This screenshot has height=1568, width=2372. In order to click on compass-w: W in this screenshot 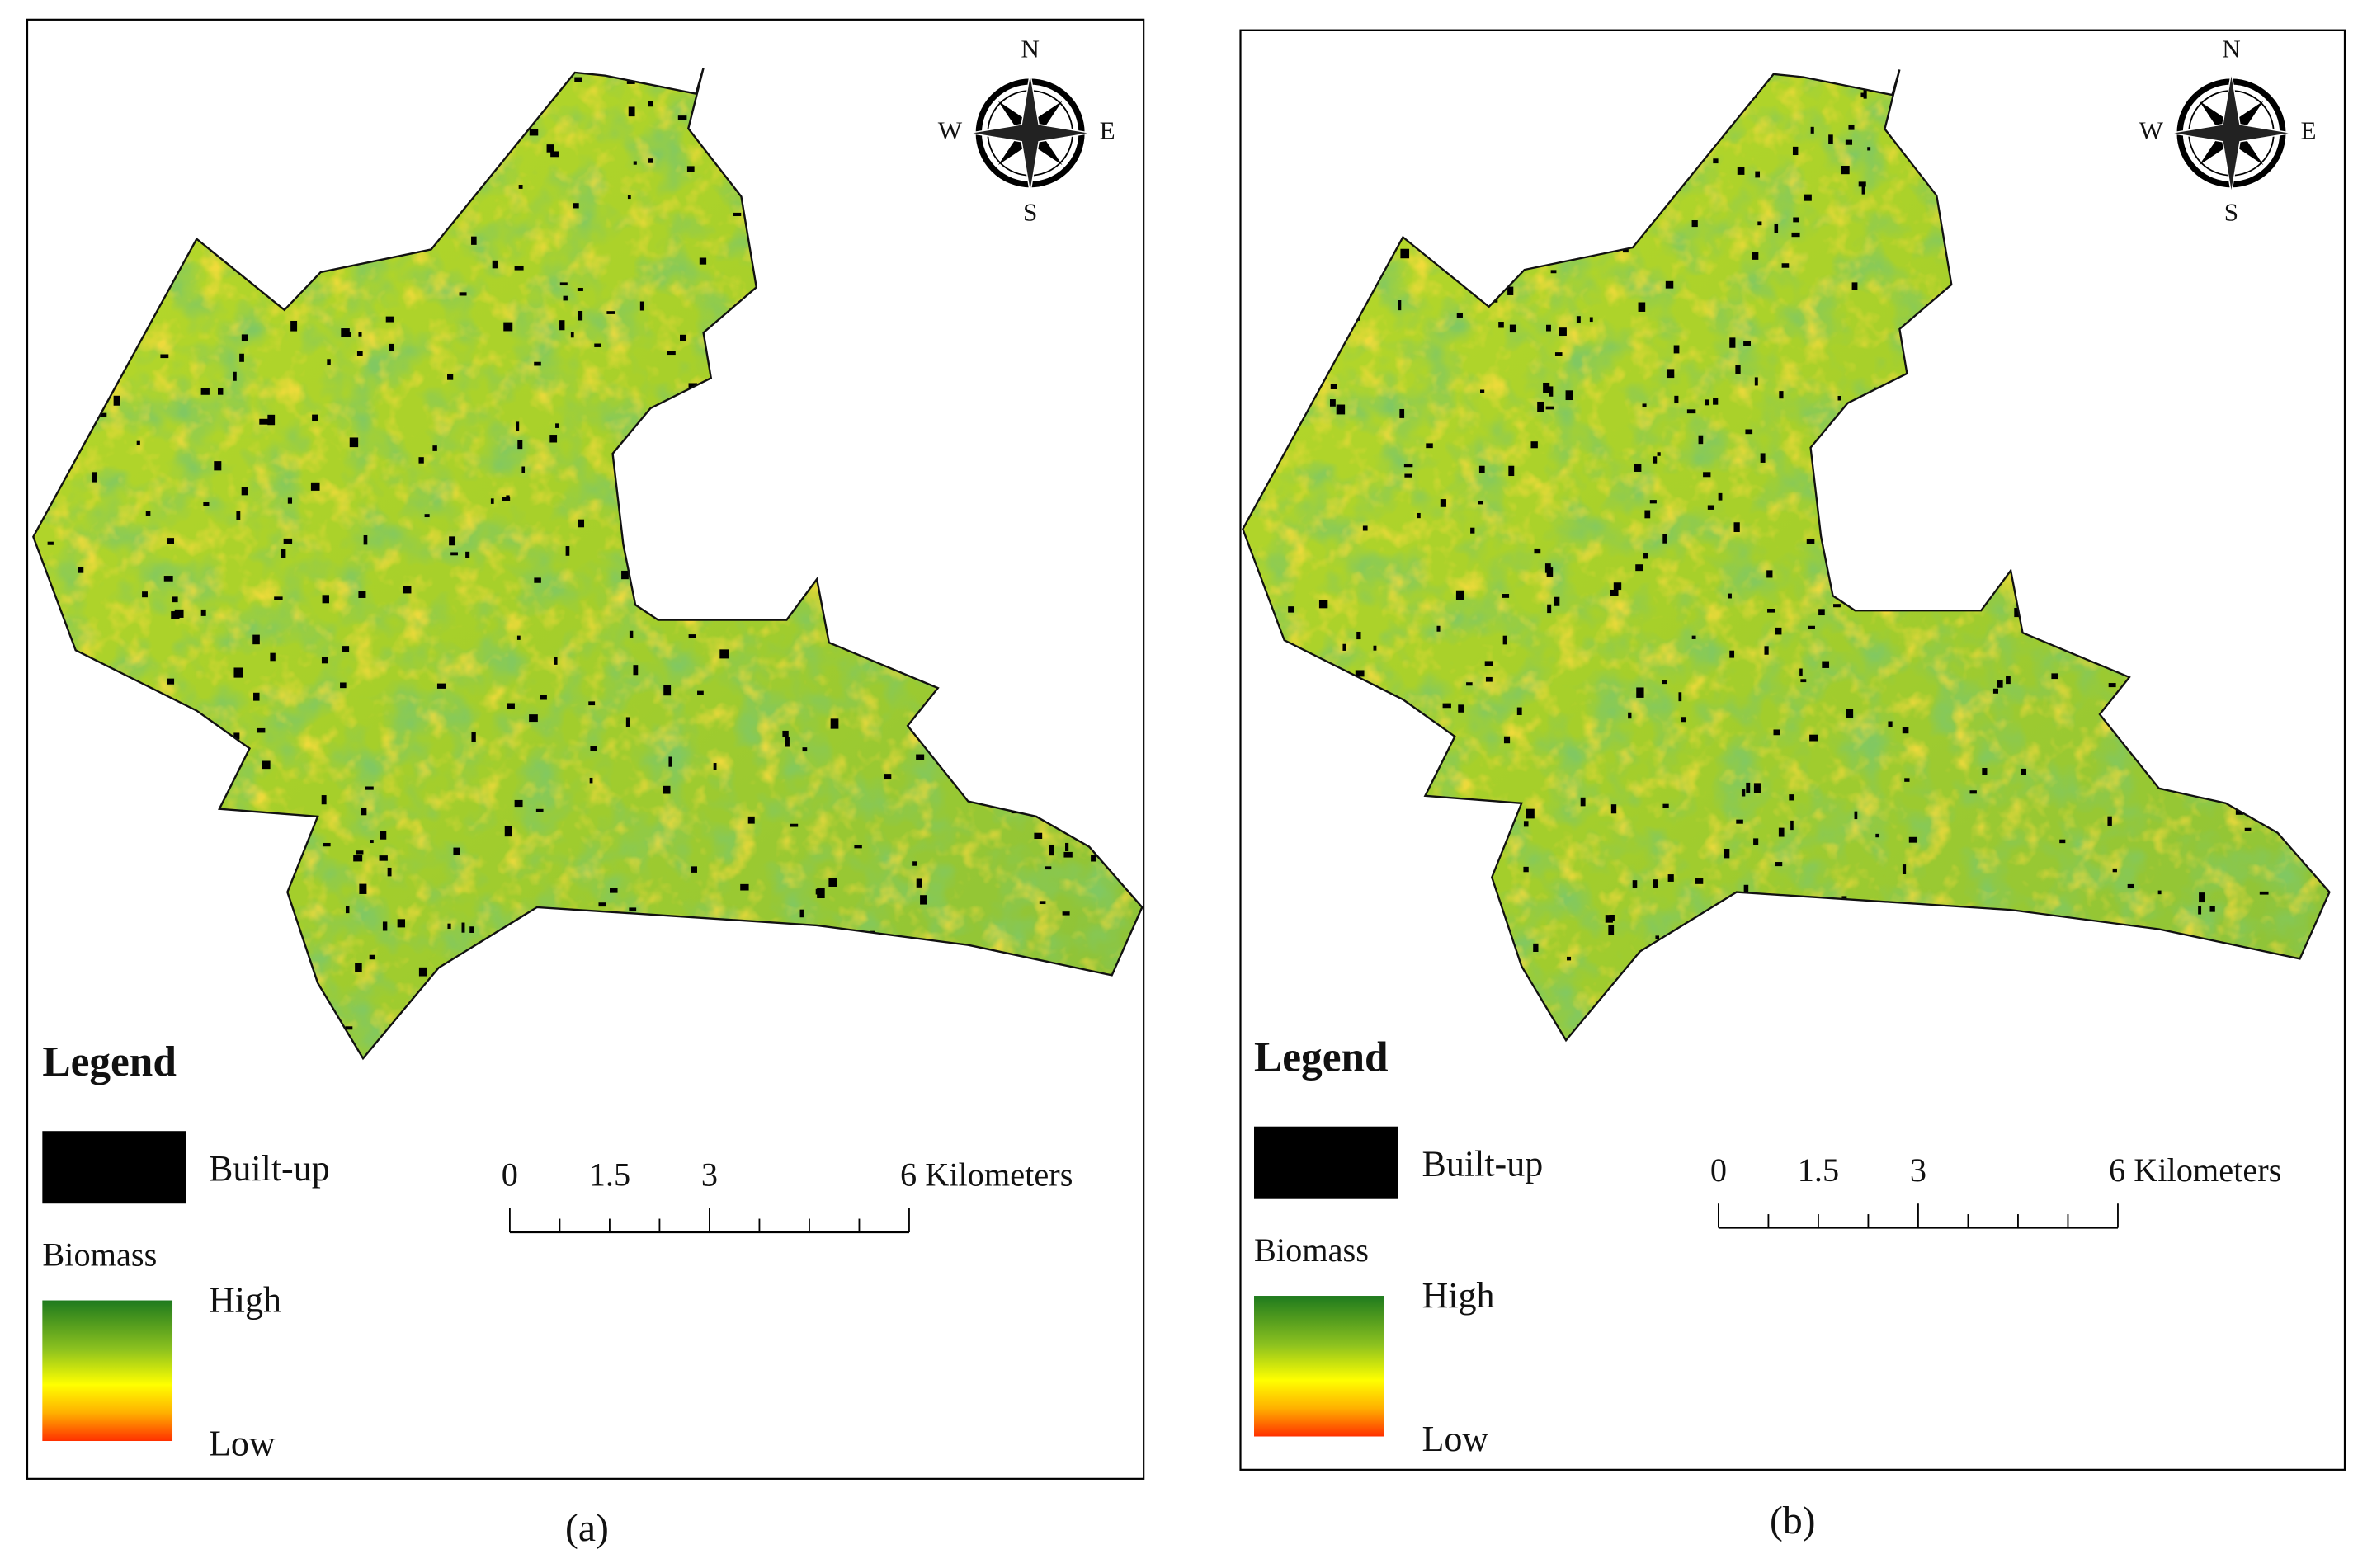, I will do `click(2151, 129)`.